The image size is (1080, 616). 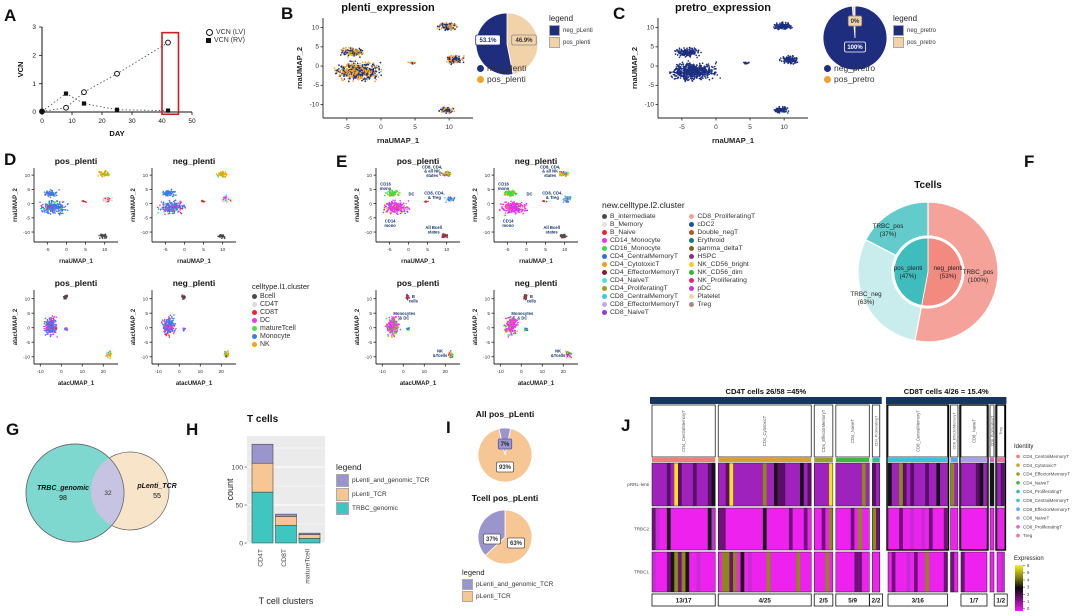 I want to click on legend-label: CD4_NaiveT, so click(x=629, y=280).